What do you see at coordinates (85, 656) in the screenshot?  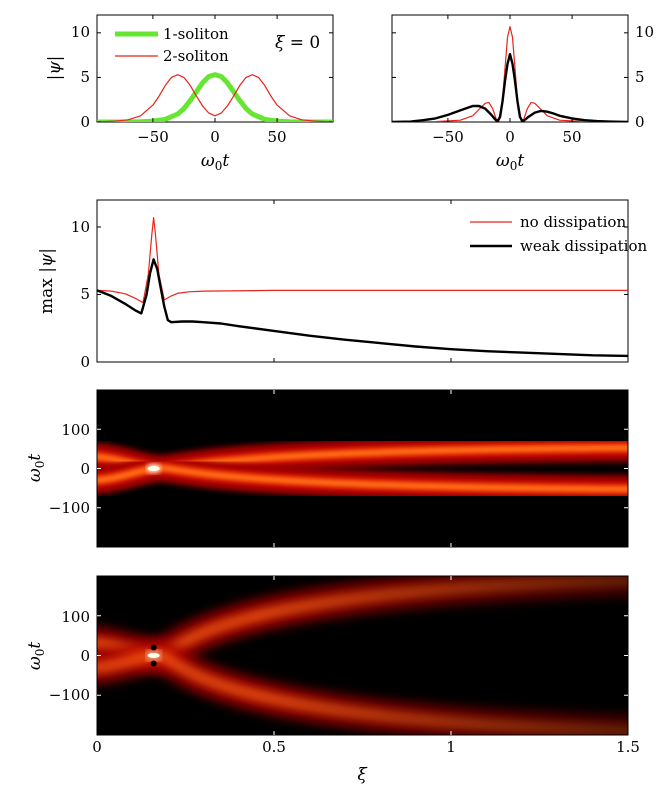 I see `hm2-ytick-0: 0` at bounding box center [85, 656].